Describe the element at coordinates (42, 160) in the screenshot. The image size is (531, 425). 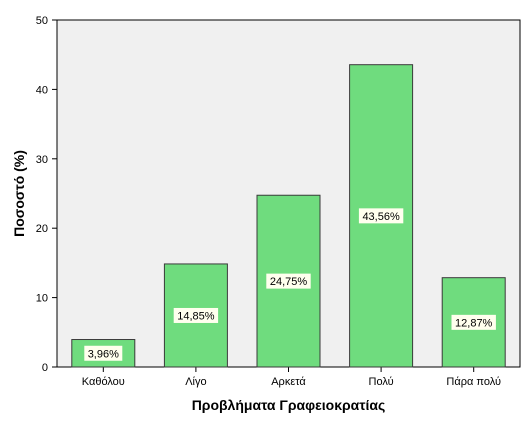
I see `y-tick-label: 30` at that location.